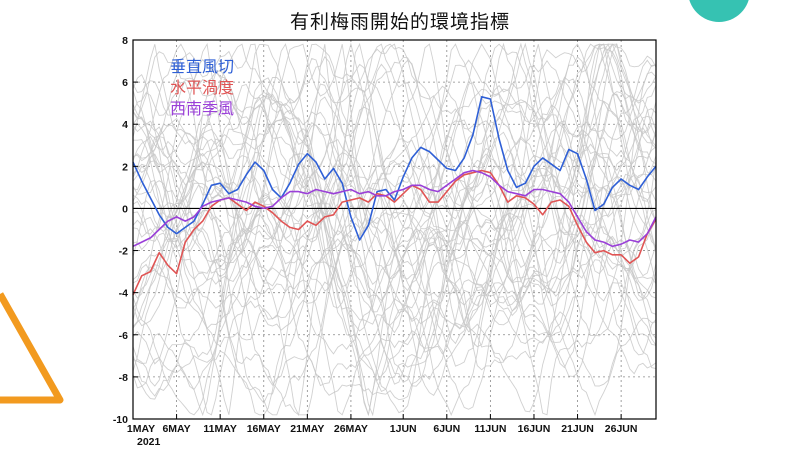  I want to click on y-tick-label: -6, so click(123, 336).